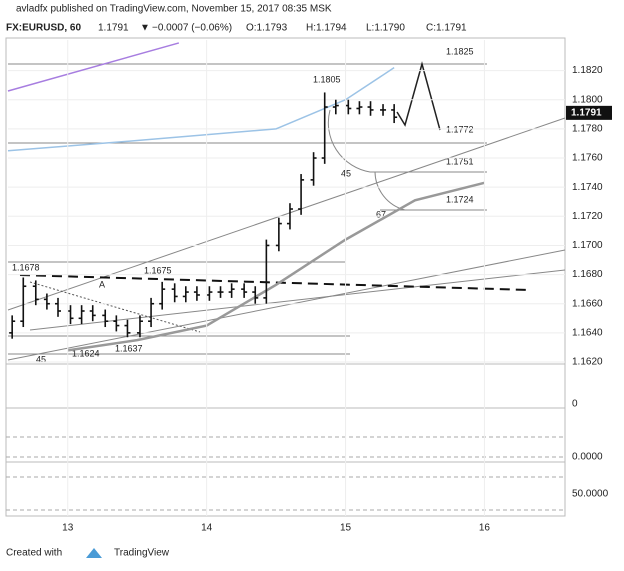 The height and width of the screenshot is (571, 624). What do you see at coordinates (102, 284) in the screenshot?
I see `annotation: A` at bounding box center [102, 284].